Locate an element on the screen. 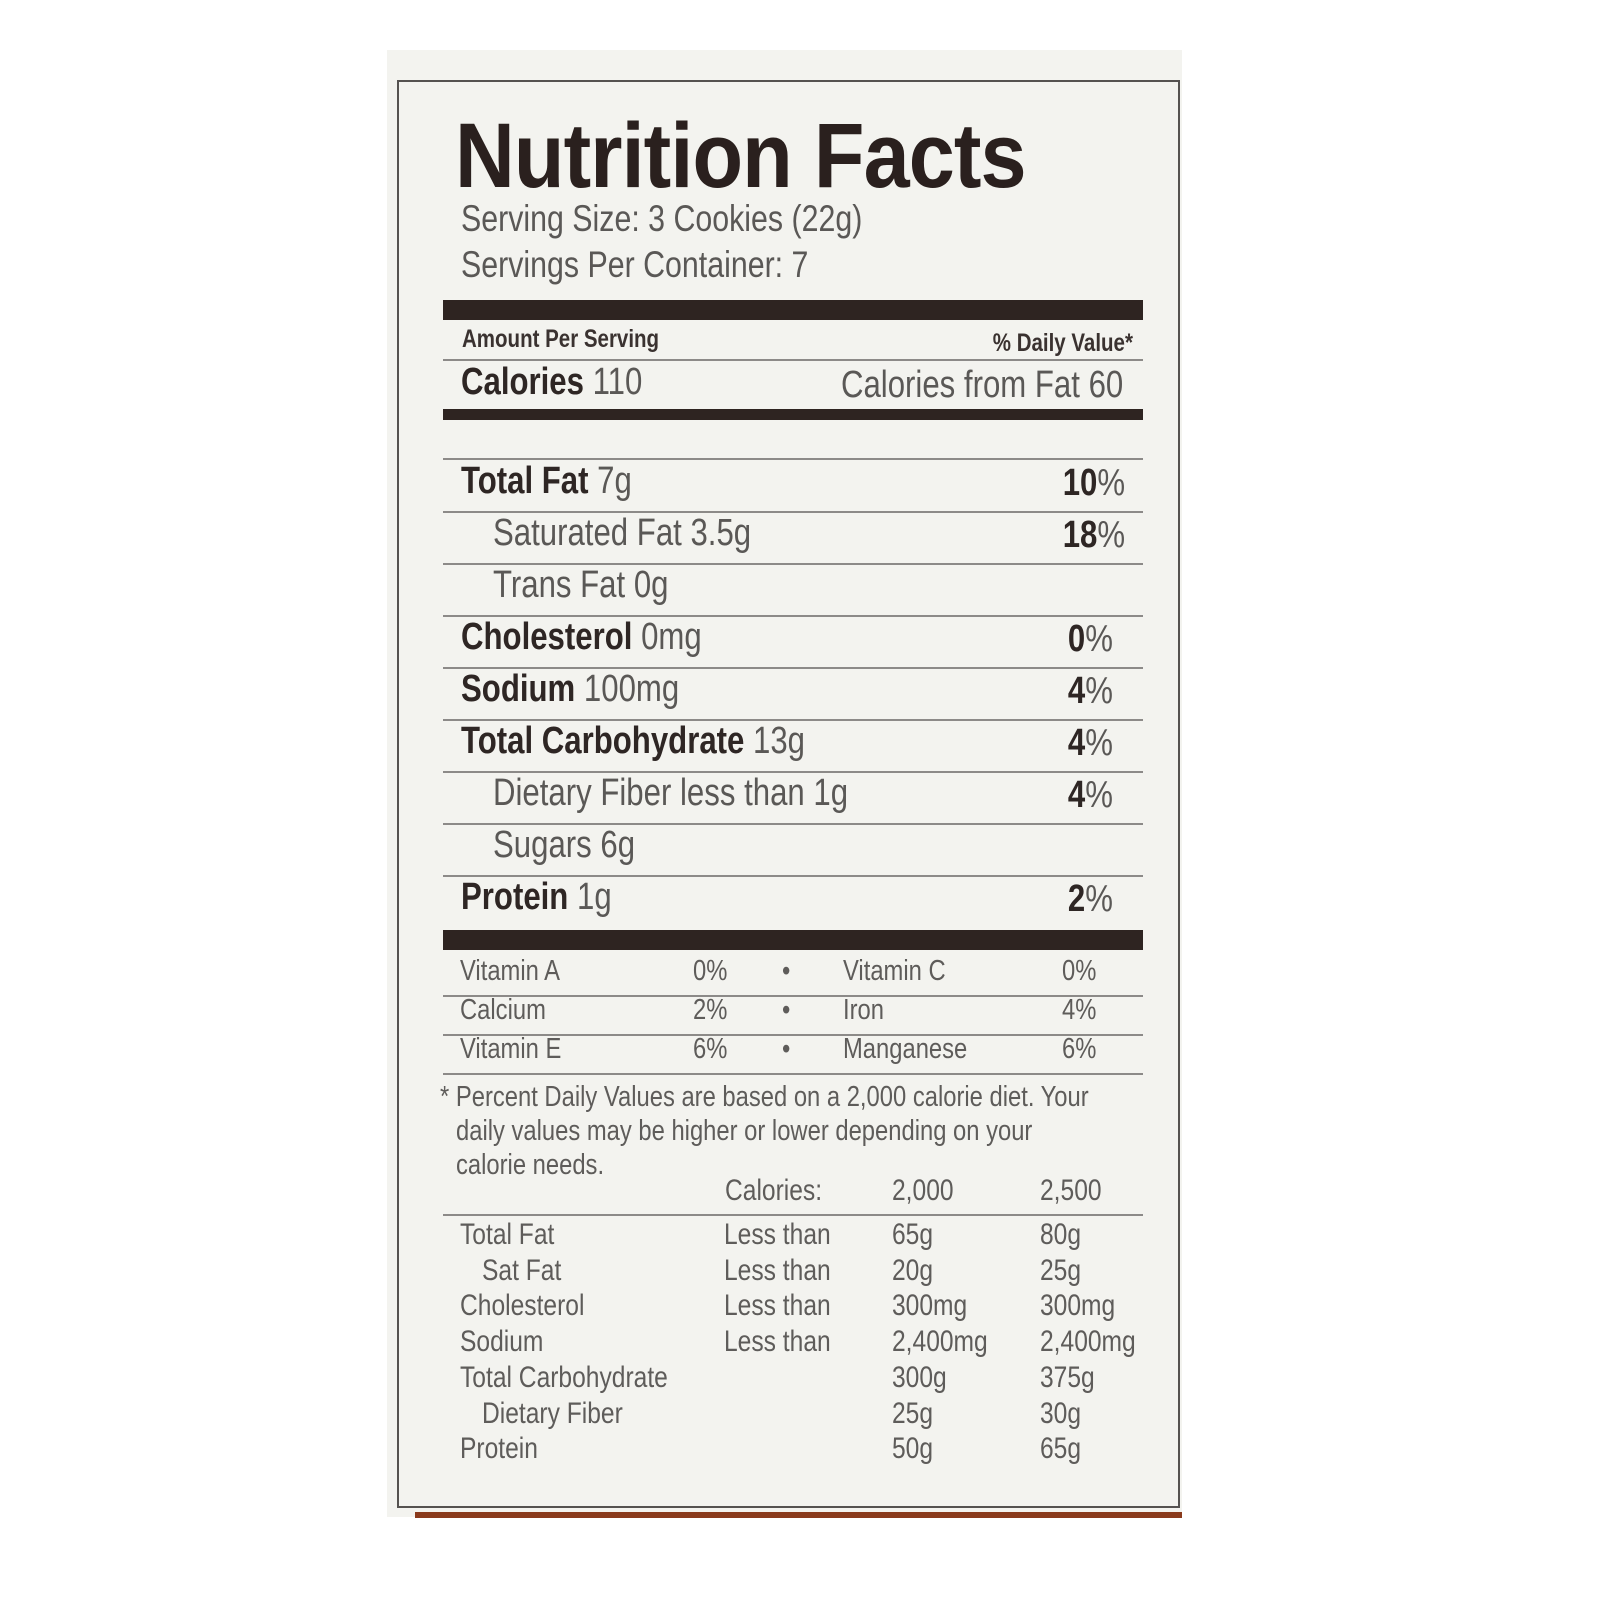  dv-2500: 80g is located at coordinates (1061, 1234).